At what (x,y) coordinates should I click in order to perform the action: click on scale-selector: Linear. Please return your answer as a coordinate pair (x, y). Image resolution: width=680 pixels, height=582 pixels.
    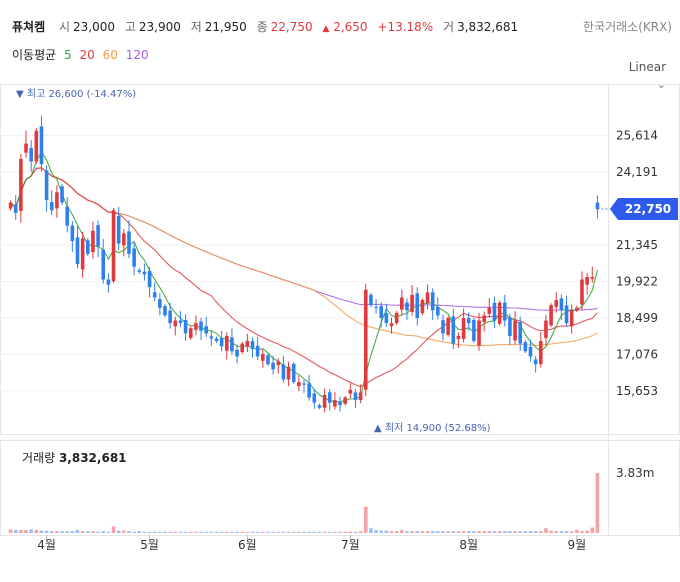
    Looking at the image, I should click on (647, 67).